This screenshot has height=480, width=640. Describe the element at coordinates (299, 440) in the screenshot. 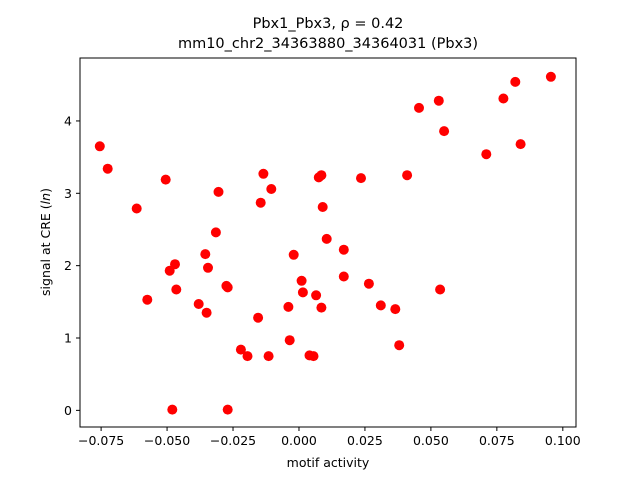

I see `x-tick-label-3: 0.000` at that location.